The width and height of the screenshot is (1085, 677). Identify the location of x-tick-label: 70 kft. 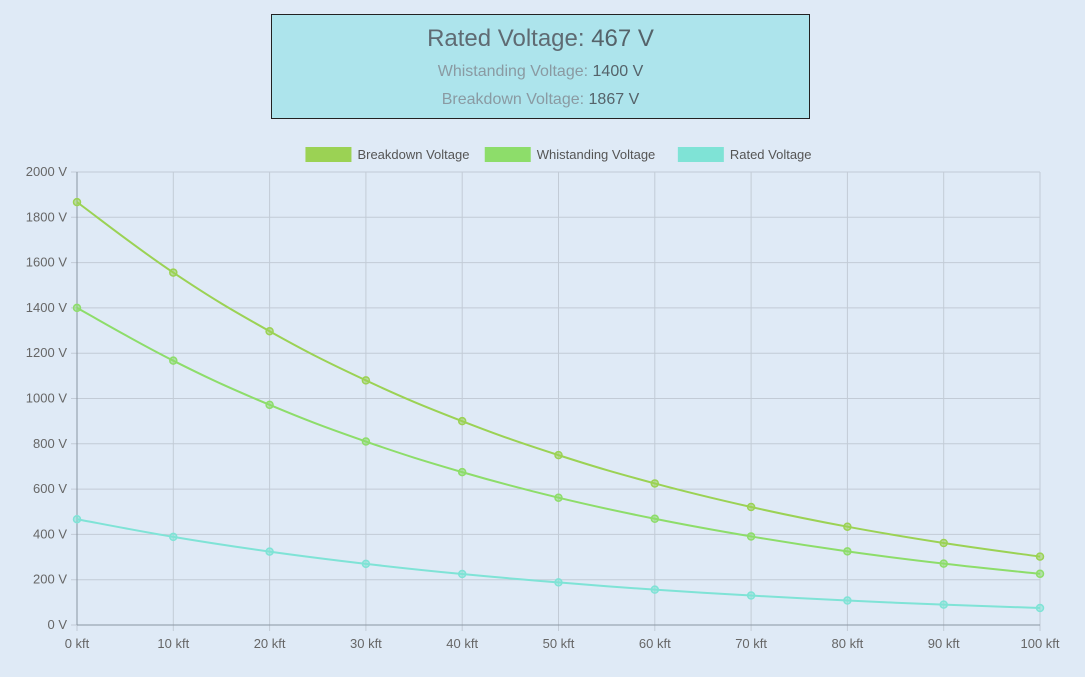
(751, 643).